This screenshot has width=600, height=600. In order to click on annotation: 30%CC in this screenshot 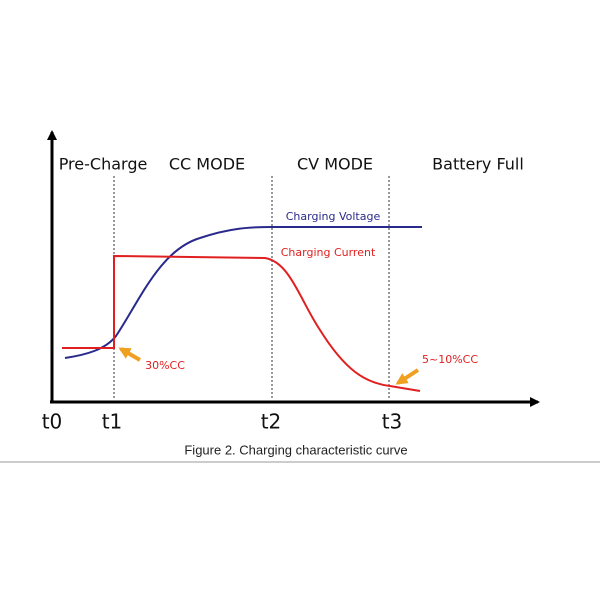, I will do `click(165, 365)`.